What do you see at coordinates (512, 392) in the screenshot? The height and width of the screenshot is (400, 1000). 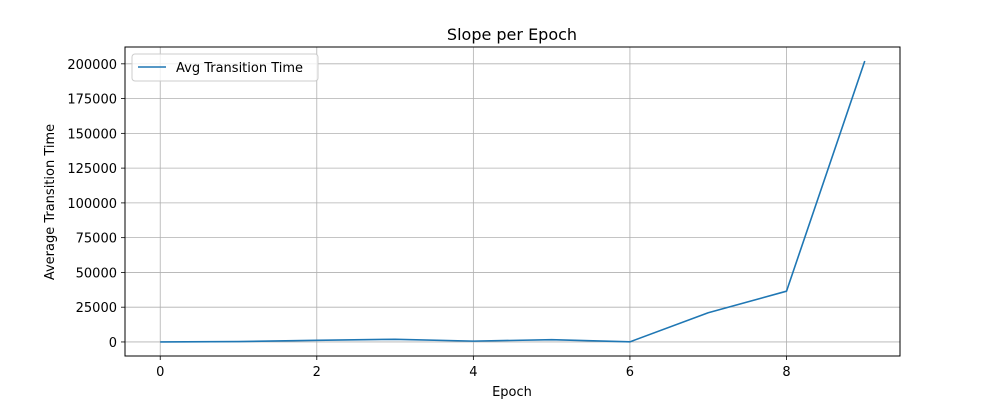 I see `x-axis-label: Epoch` at bounding box center [512, 392].